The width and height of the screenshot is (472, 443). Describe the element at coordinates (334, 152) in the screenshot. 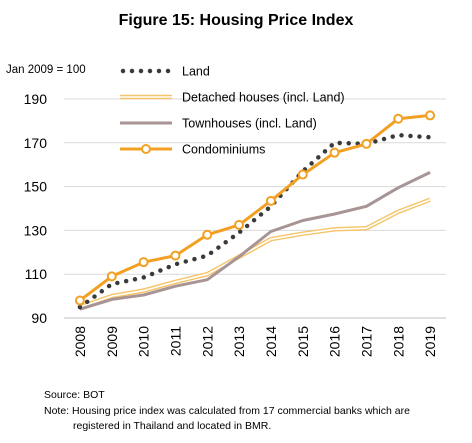

I see `point-2016` at that location.